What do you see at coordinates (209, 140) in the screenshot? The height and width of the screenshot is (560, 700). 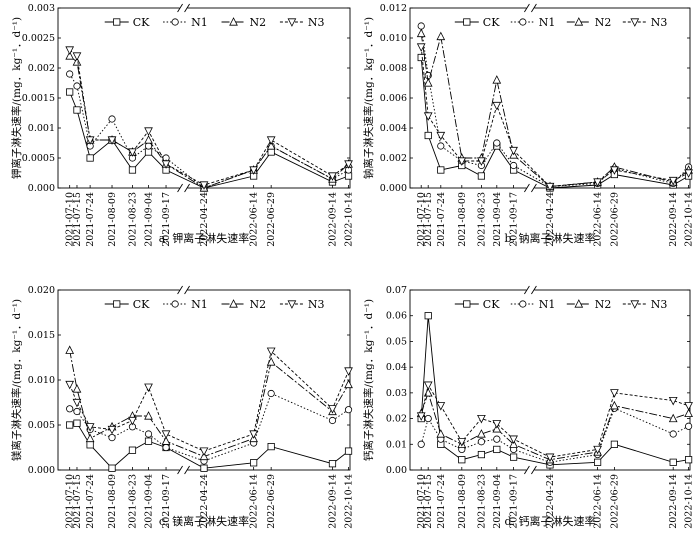 I see `series-line-CK` at bounding box center [209, 140].